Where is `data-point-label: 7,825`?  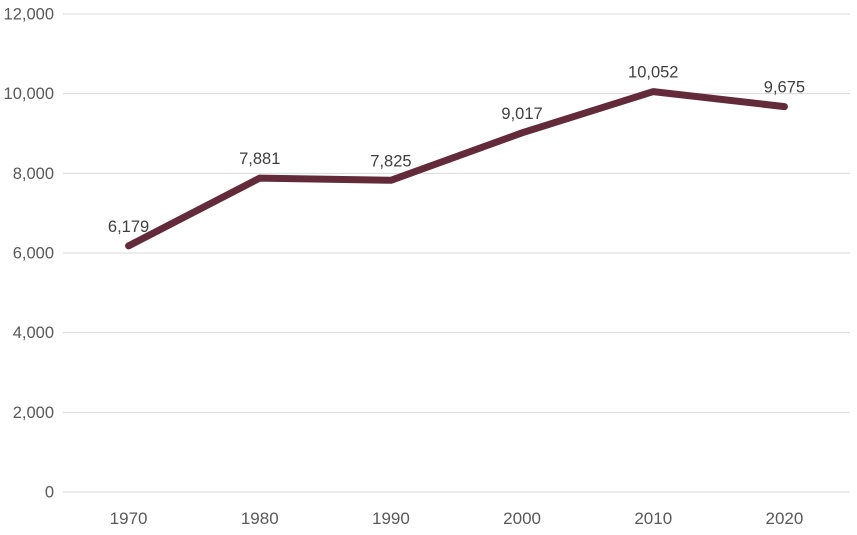
data-point-label: 7,825 is located at coordinates (390, 161).